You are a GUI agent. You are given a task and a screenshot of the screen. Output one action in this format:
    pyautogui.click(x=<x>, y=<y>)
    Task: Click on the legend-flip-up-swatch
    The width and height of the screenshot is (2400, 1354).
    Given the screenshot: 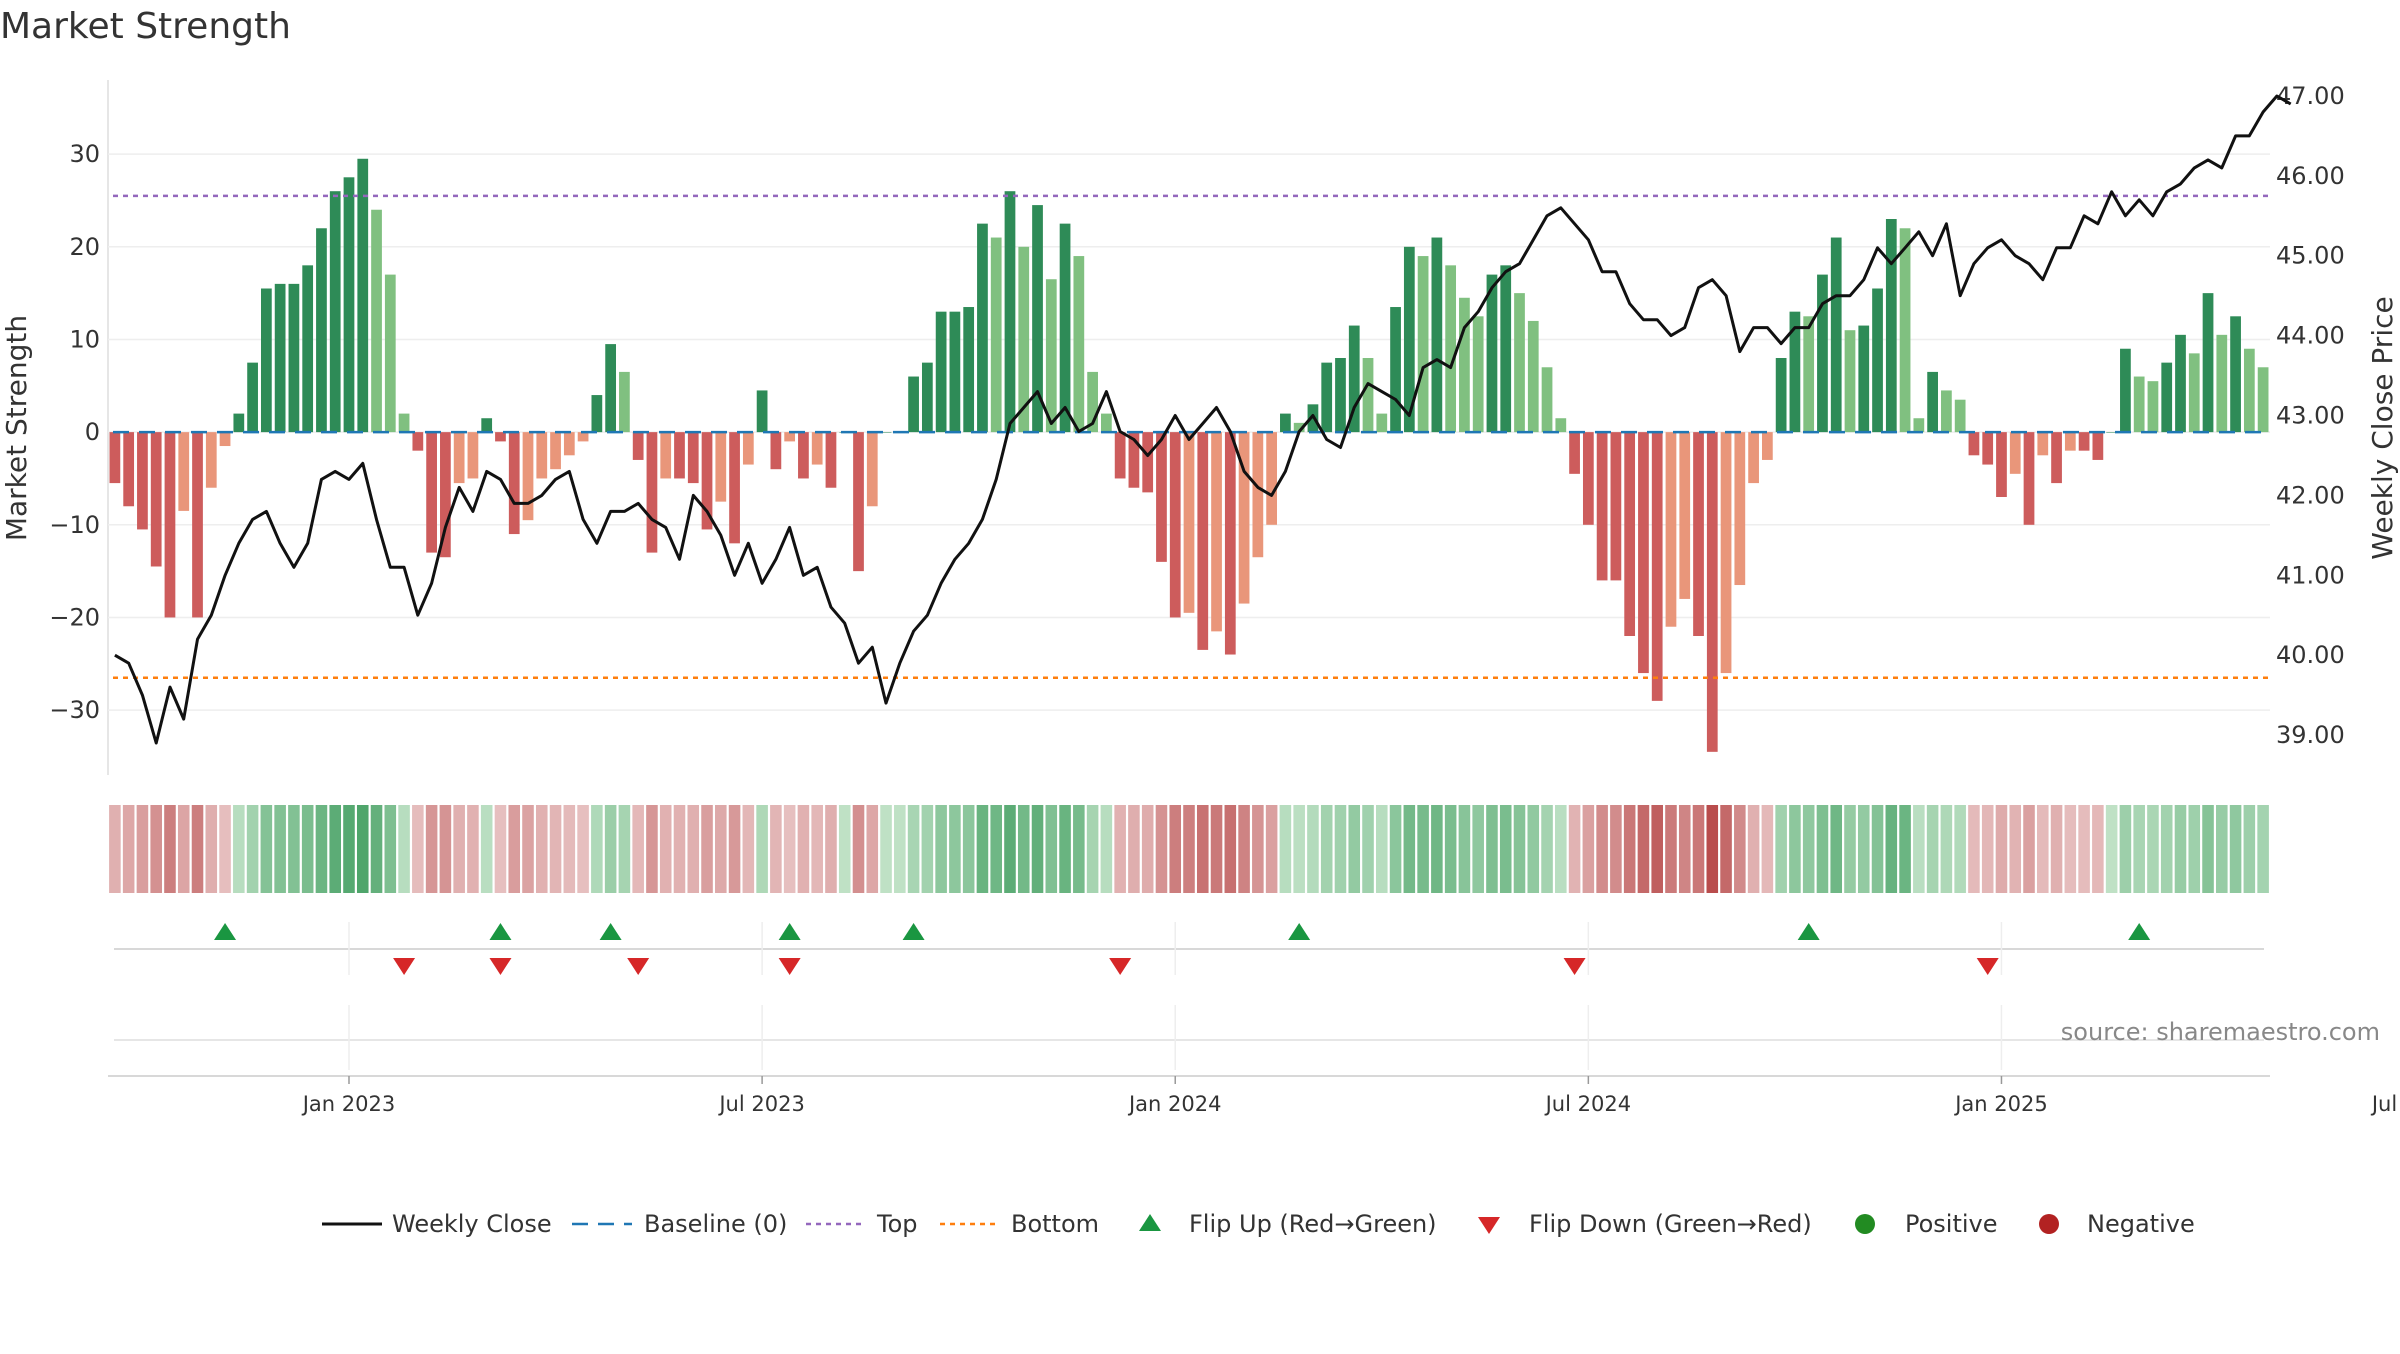 What is the action you would take?
    pyautogui.click(x=1150, y=1222)
    